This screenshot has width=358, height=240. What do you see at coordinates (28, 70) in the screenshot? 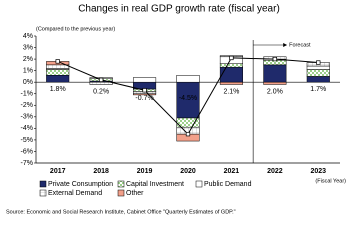
I see `y-tick-label: 1%` at bounding box center [28, 70].